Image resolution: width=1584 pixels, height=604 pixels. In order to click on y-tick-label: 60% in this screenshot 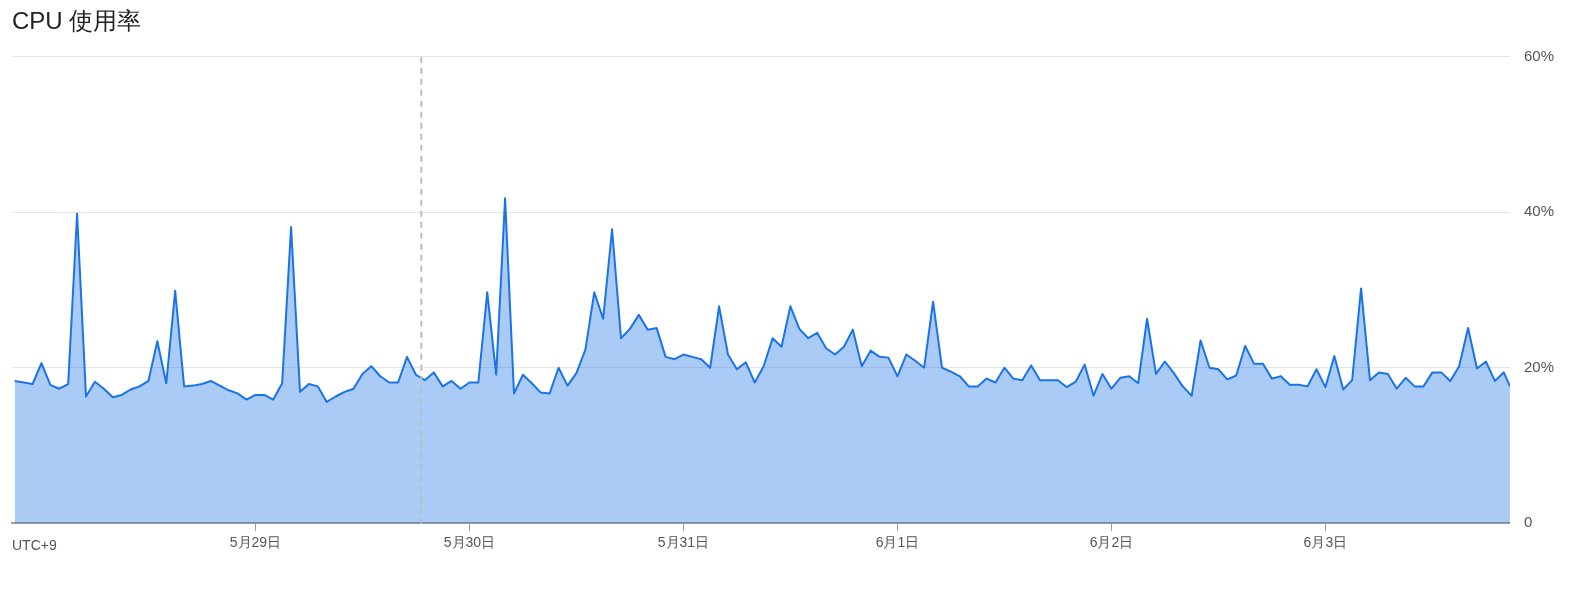, I will do `click(1539, 55)`.